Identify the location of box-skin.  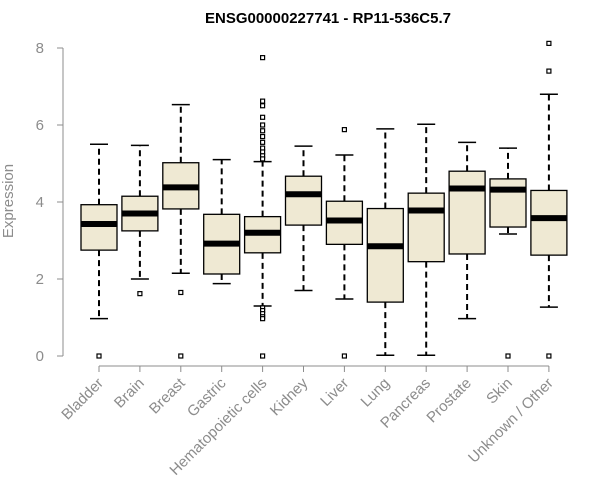
(508, 253).